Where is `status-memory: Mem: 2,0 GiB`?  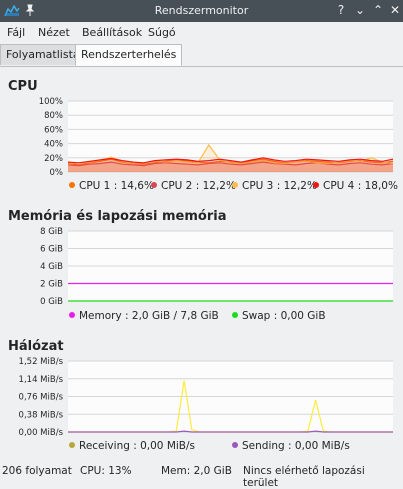 status-memory: Mem: 2,0 GiB is located at coordinates (196, 471).